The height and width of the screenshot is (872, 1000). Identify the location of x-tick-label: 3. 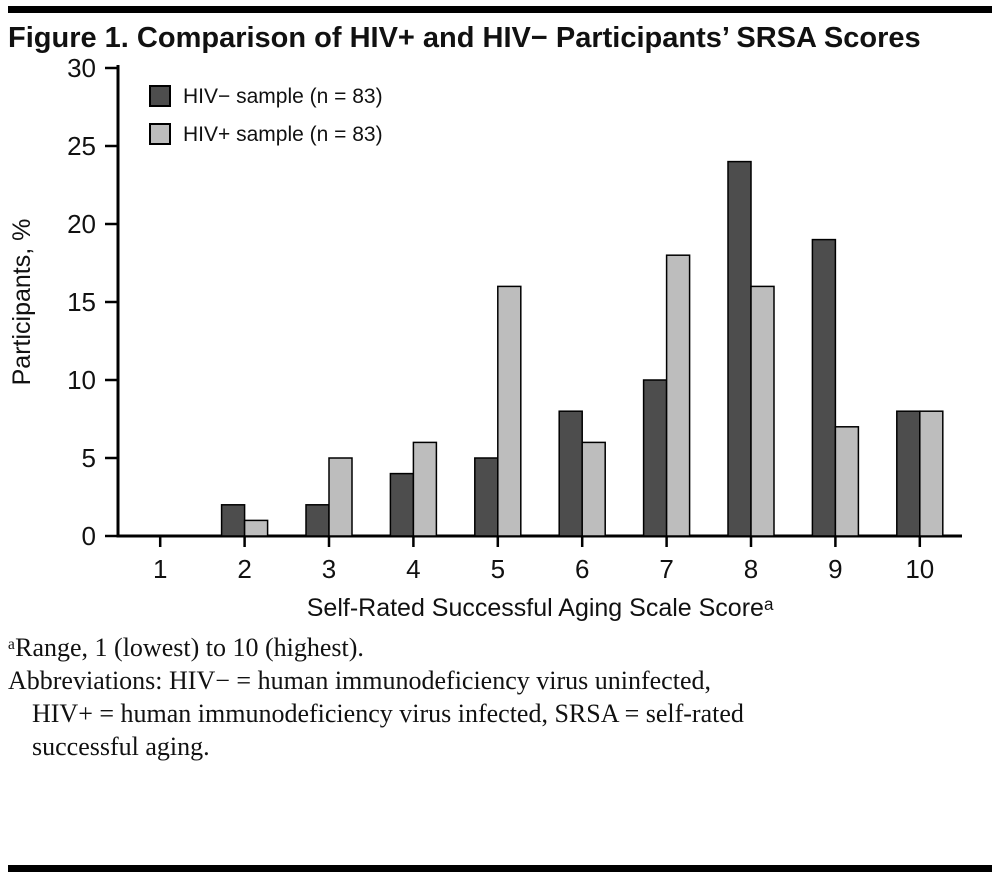
(329, 569).